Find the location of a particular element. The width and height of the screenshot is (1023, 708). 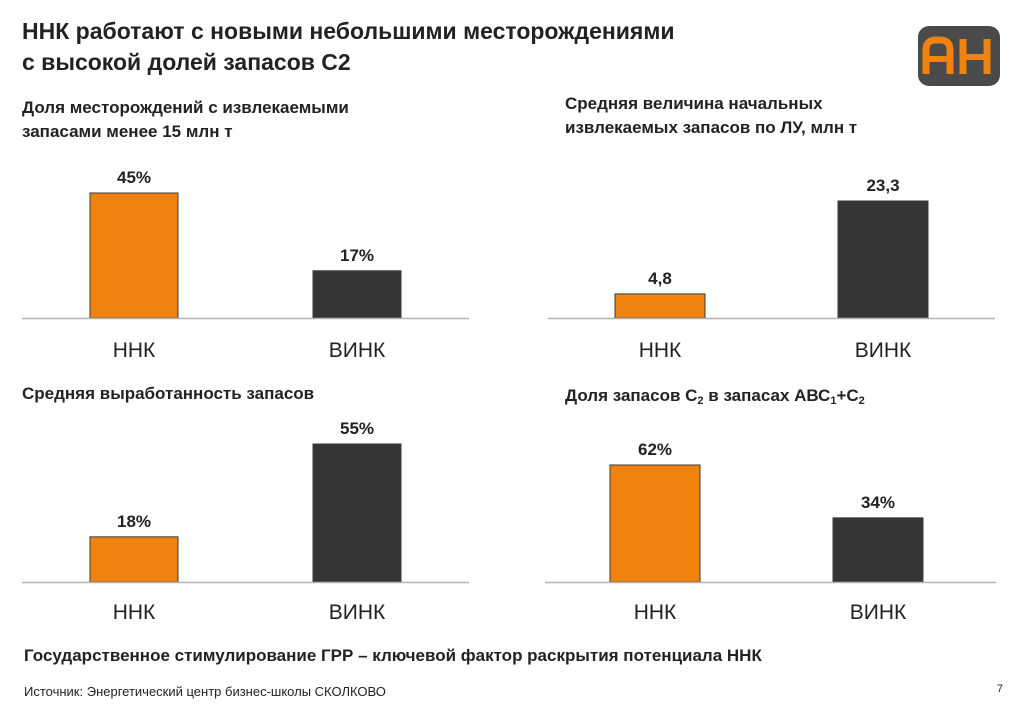

chart-4-value-label-1: 62% is located at coordinates (655, 449).